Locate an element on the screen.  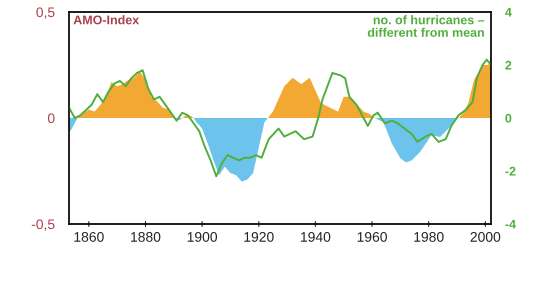
x-tick-label: 1900 is located at coordinates (203, 237).